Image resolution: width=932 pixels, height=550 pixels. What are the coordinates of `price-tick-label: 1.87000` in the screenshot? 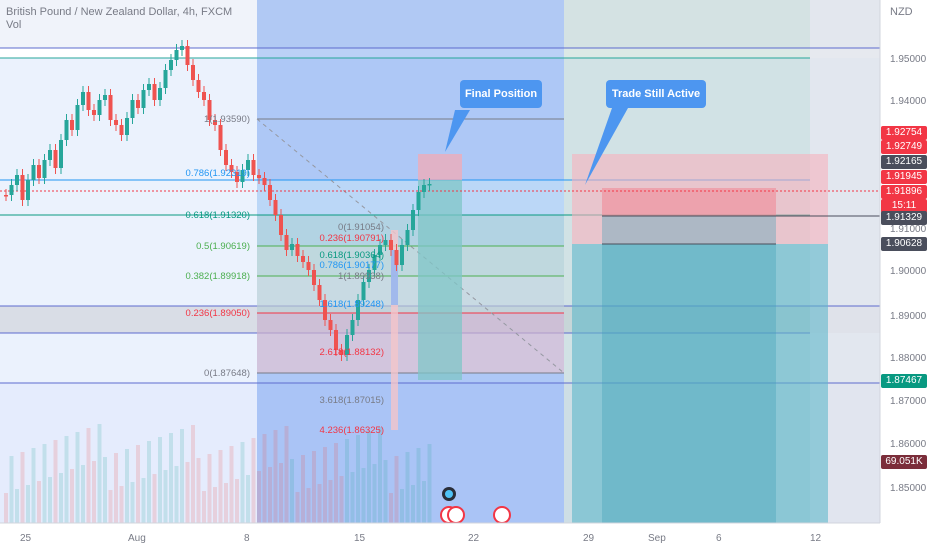 It's located at (908, 401).